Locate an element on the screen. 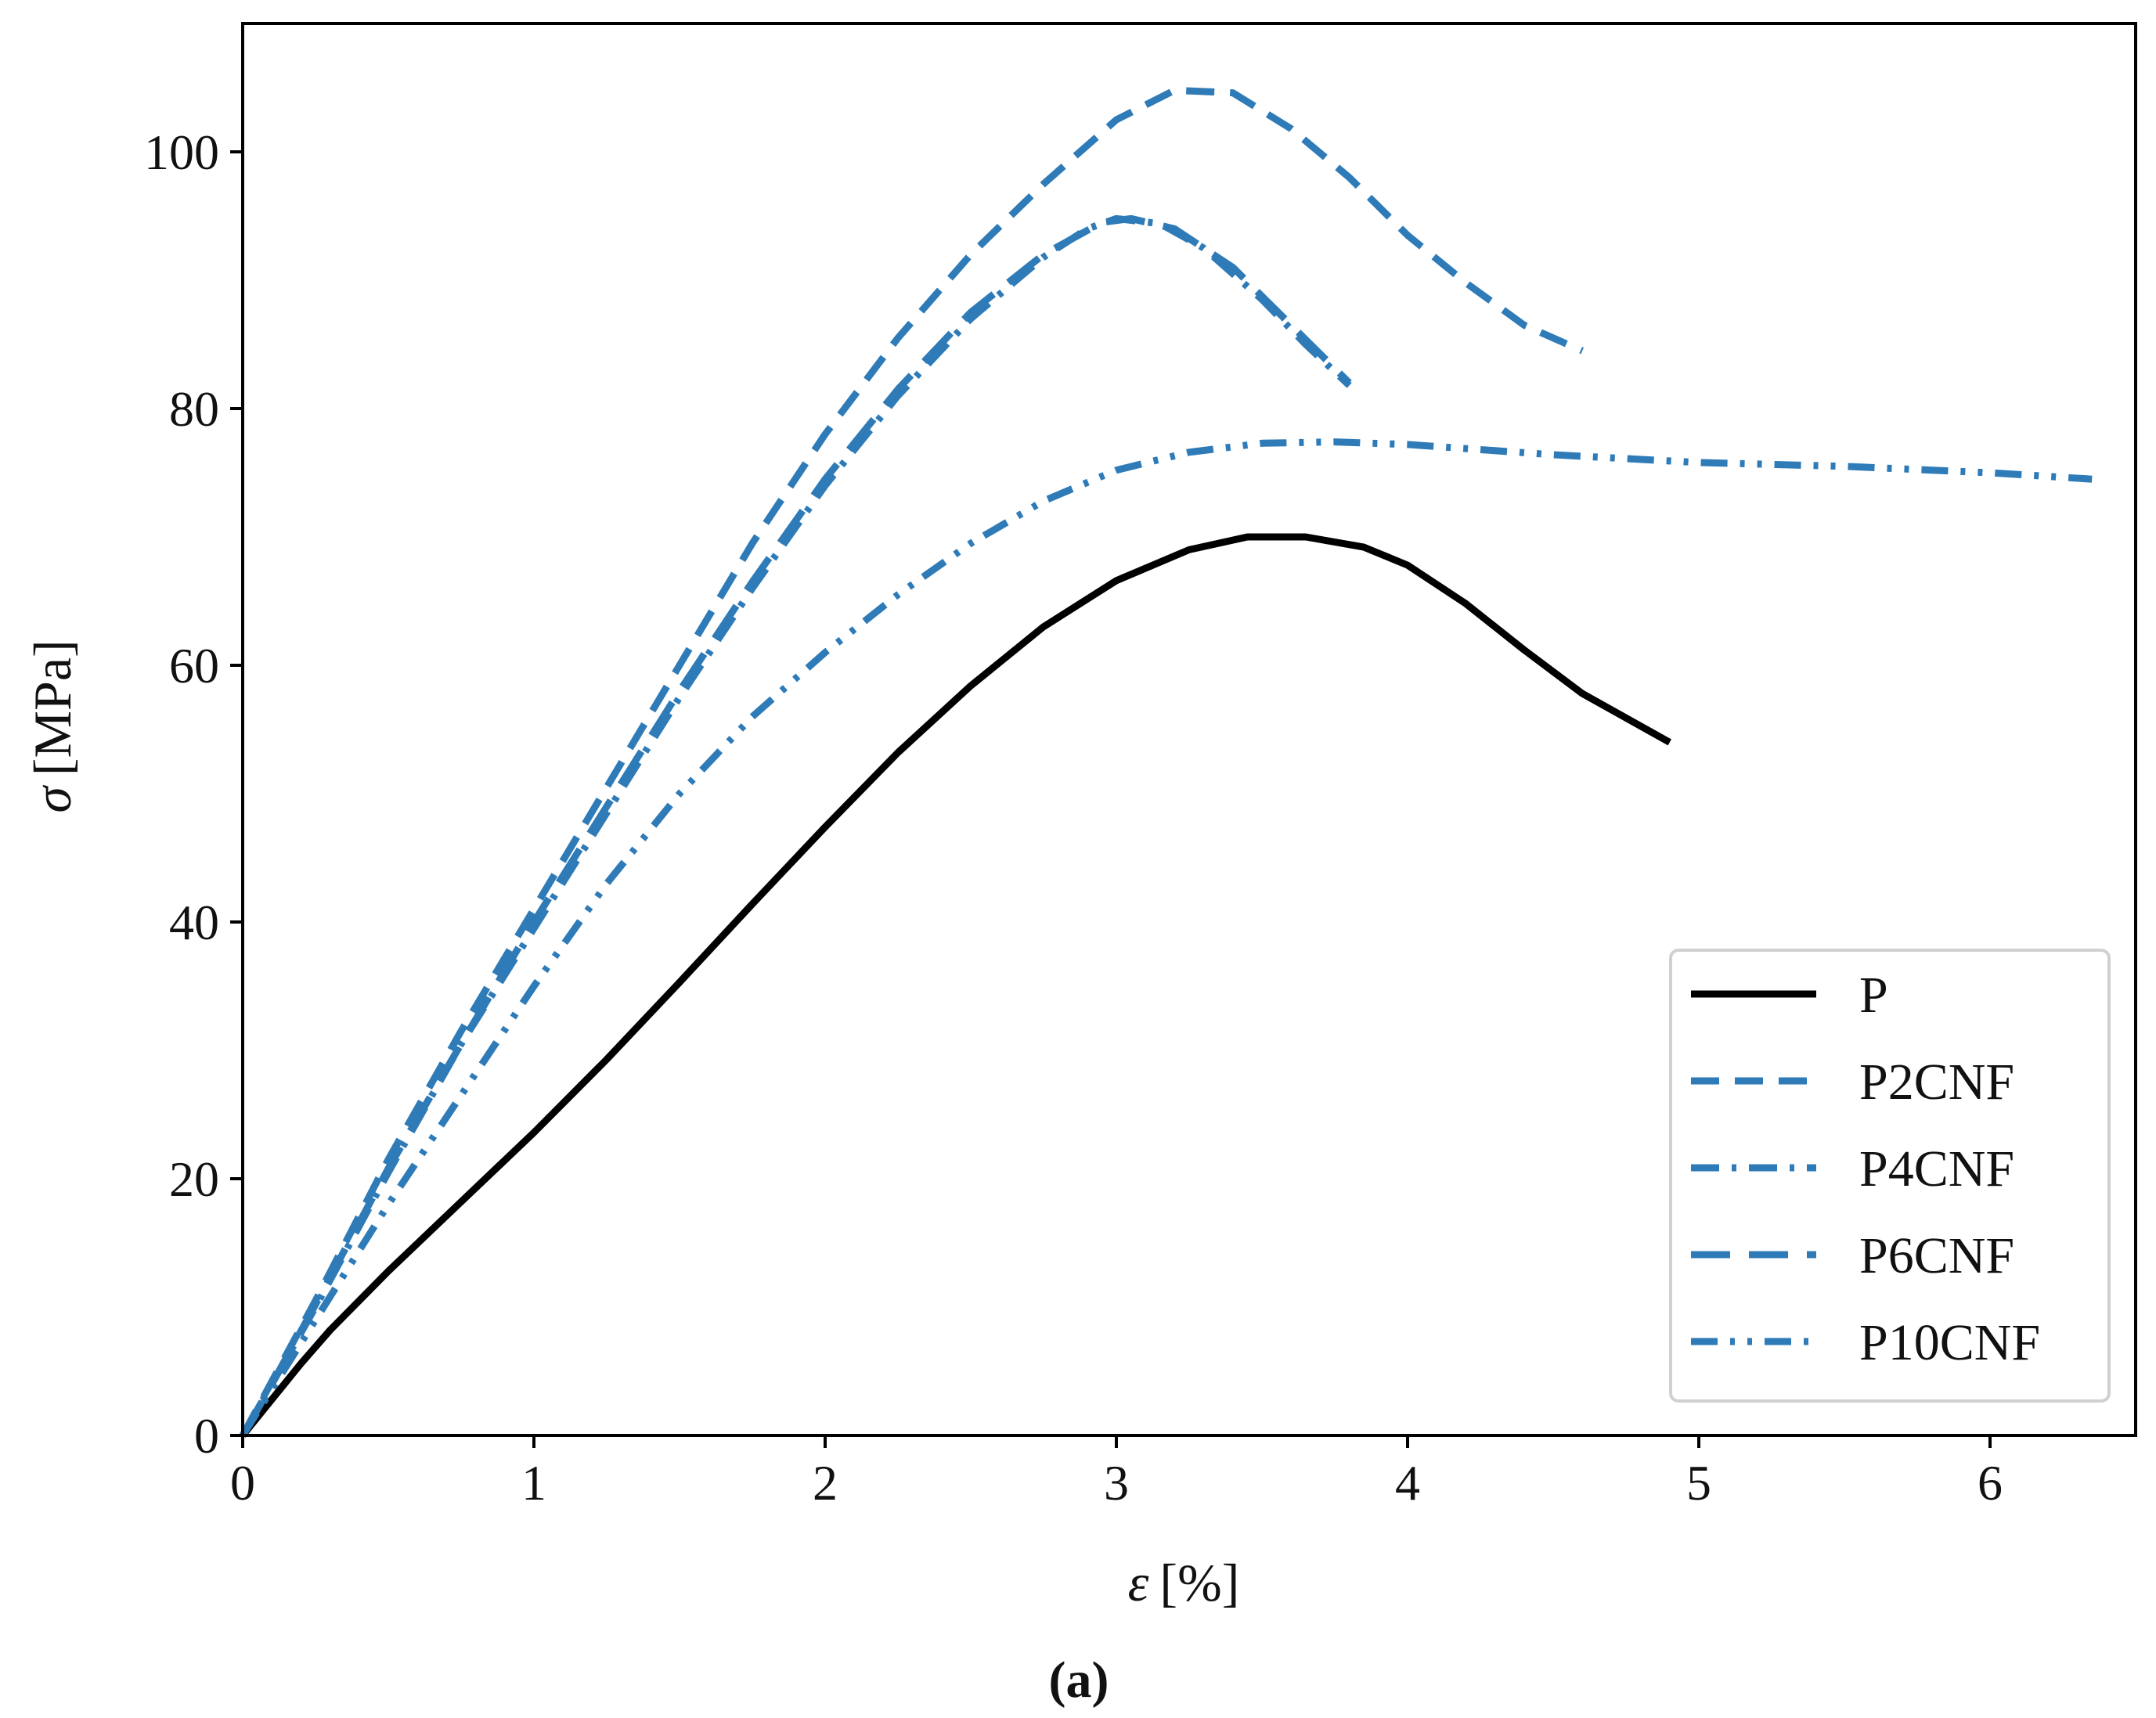  x-axis-label: ε [%] is located at coordinates (1184, 1582).